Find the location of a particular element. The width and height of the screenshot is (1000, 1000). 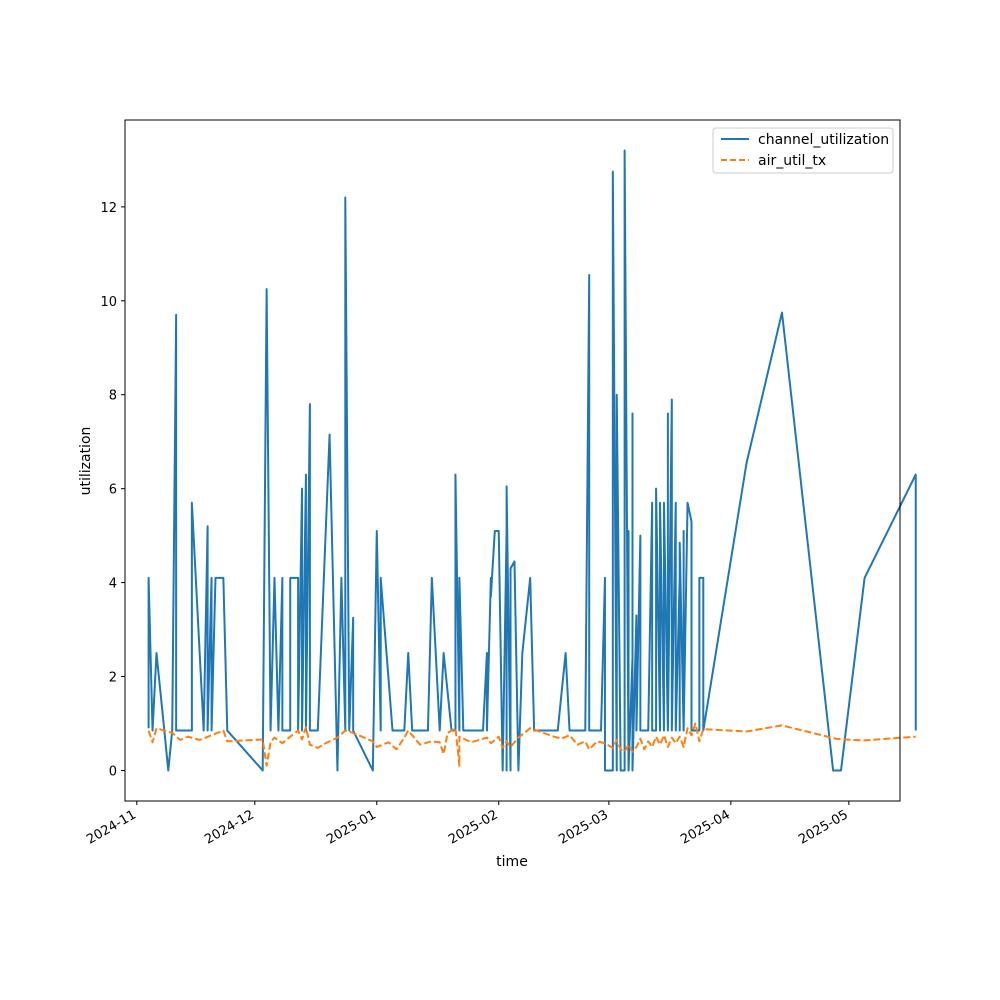

y-tick-label: 12 is located at coordinates (108, 208).